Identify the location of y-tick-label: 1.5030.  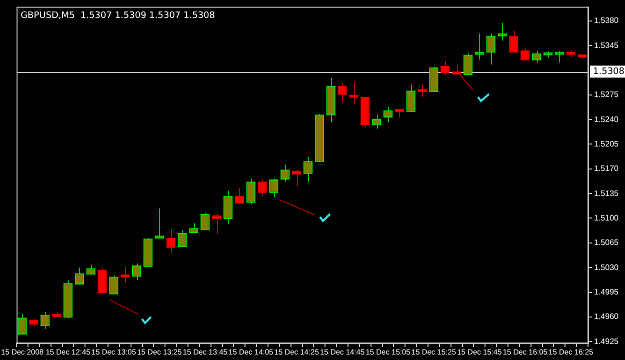
(607, 267).